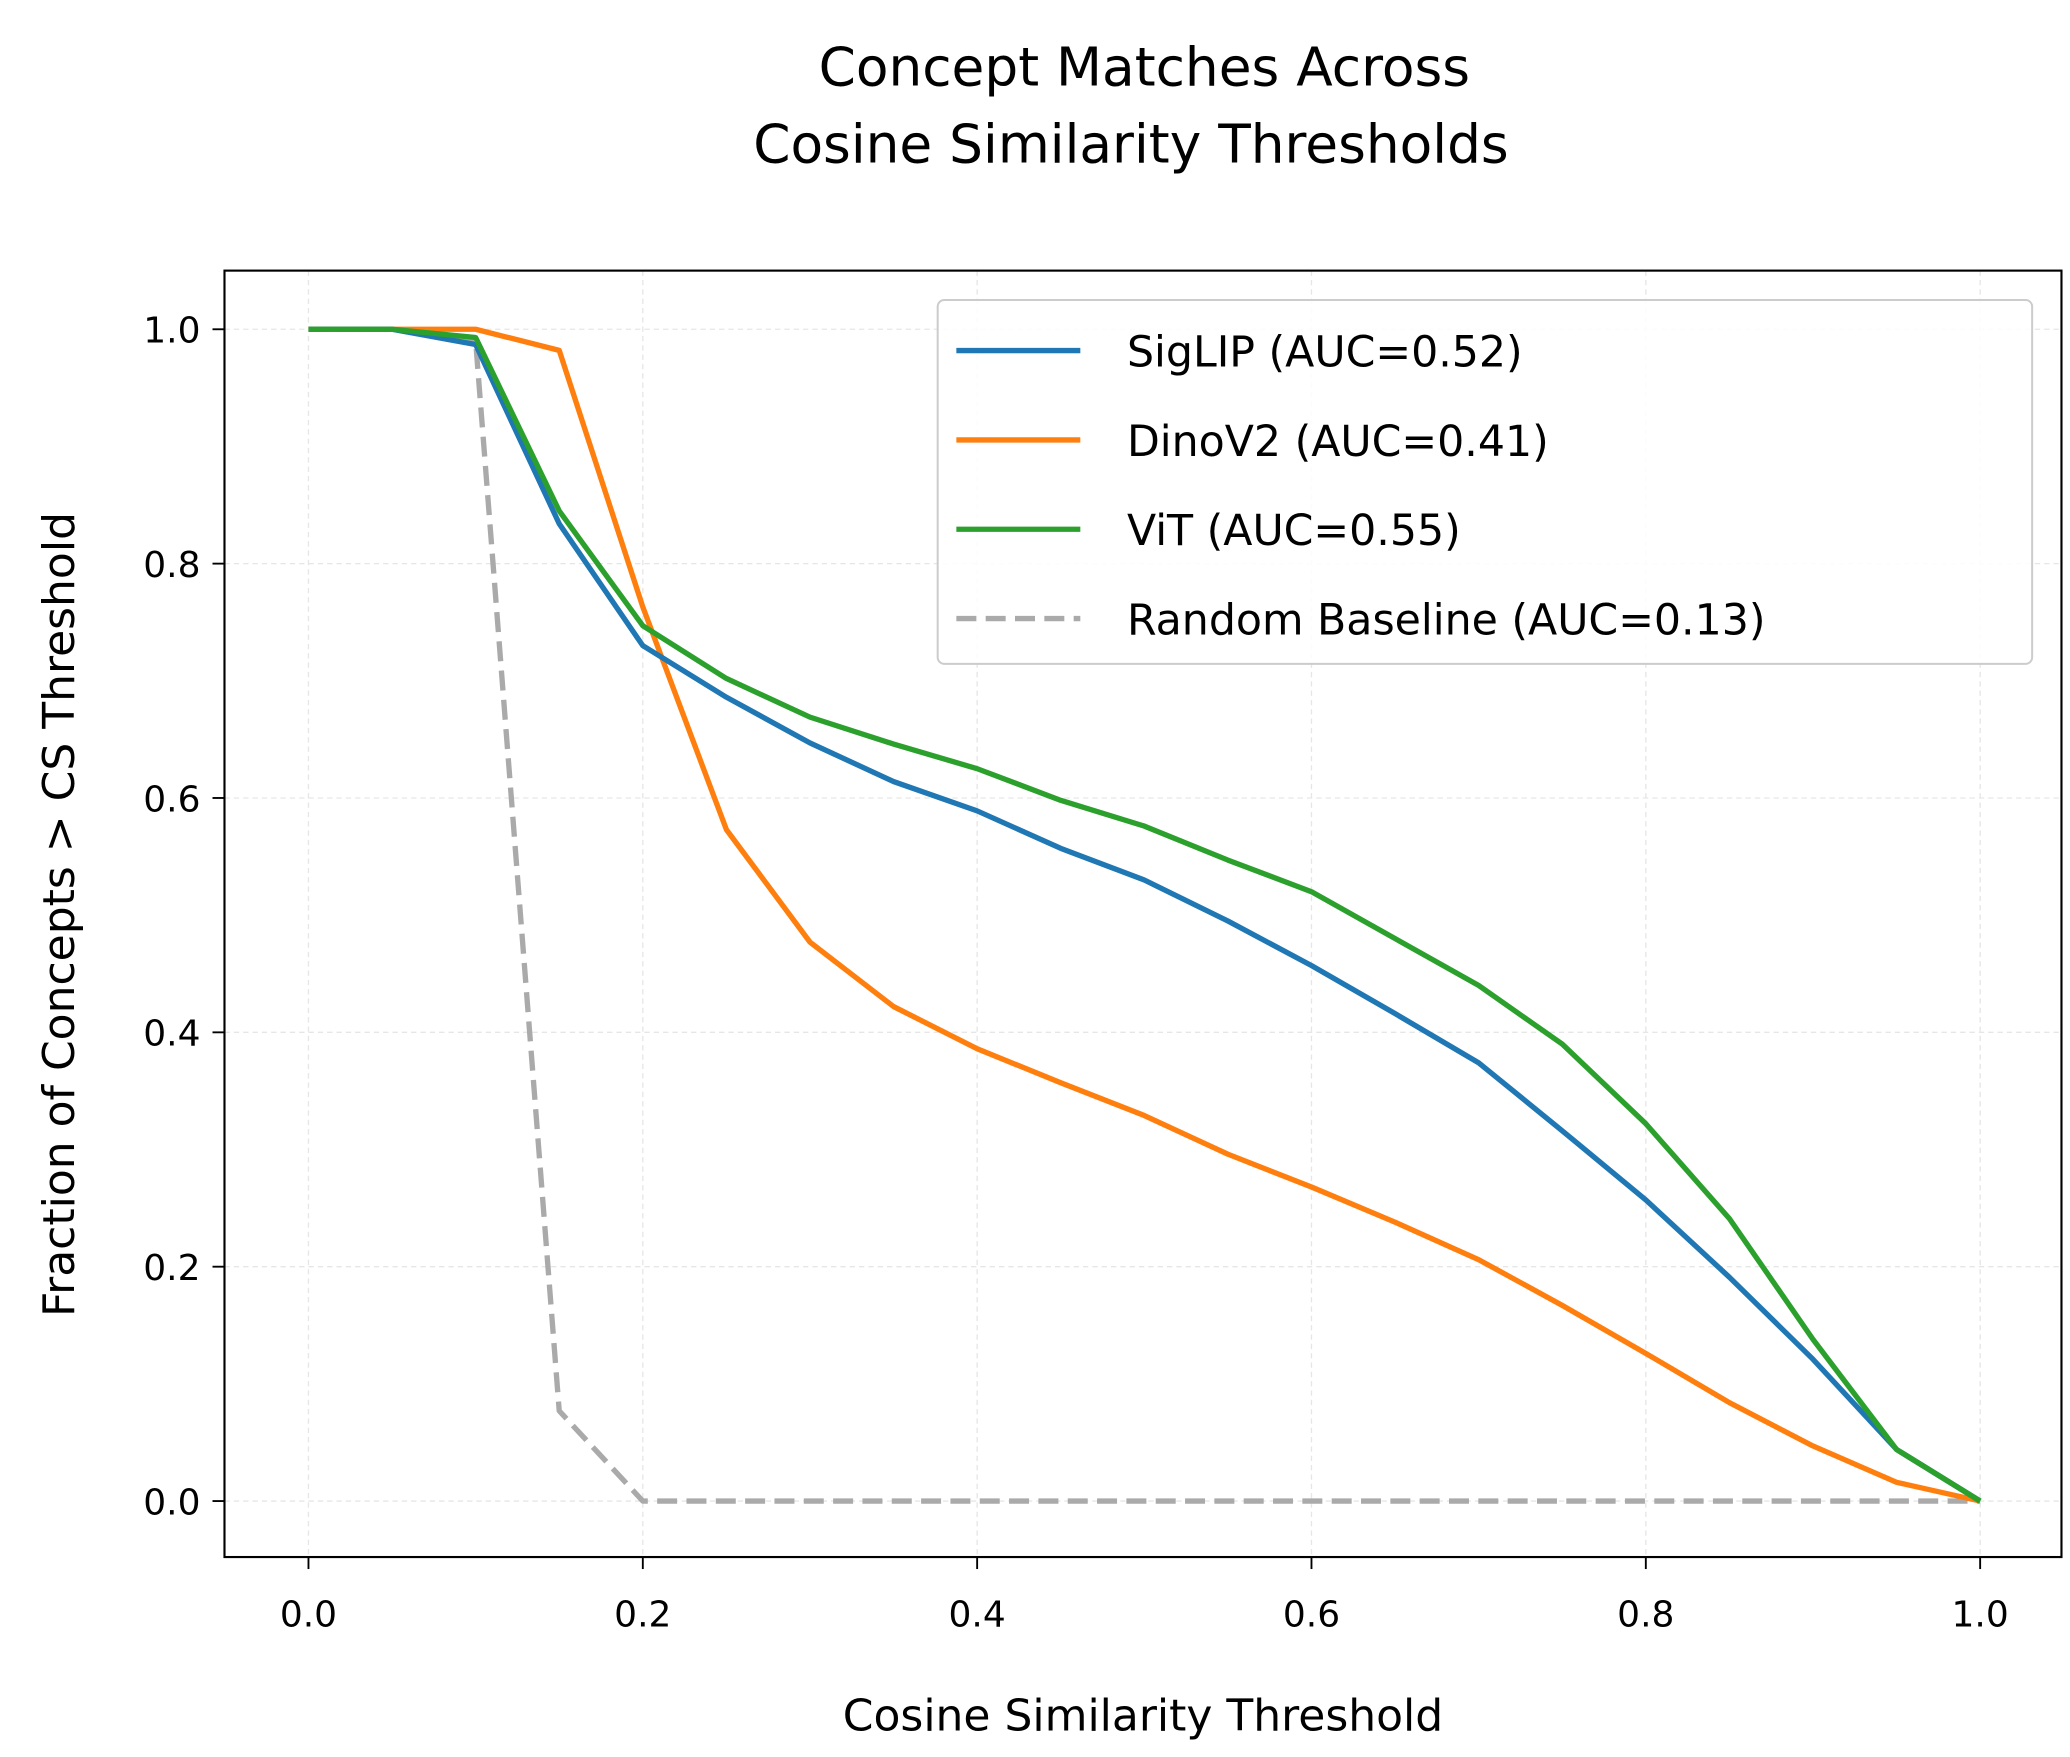 The image size is (2070, 1757). Describe the element at coordinates (1143, 1715) in the screenshot. I see `x-axis-label: Cosine Similarity Threshold` at that location.